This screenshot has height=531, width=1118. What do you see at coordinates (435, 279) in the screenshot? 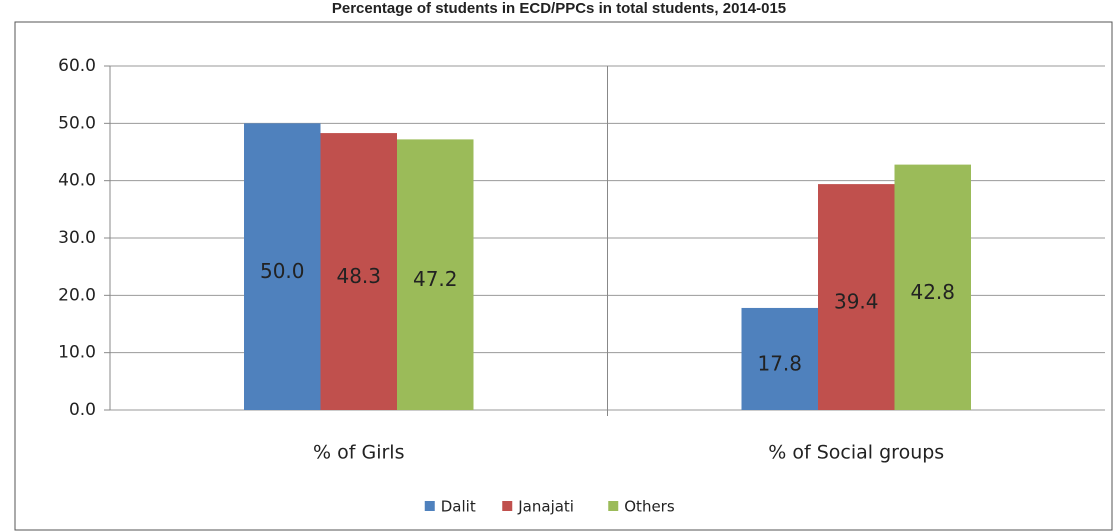
I see `value-label: 47.2` at bounding box center [435, 279].